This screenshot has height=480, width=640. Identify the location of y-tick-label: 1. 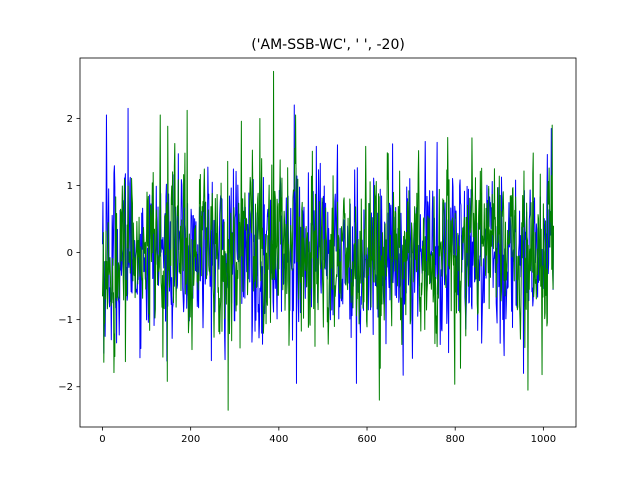
(70, 186).